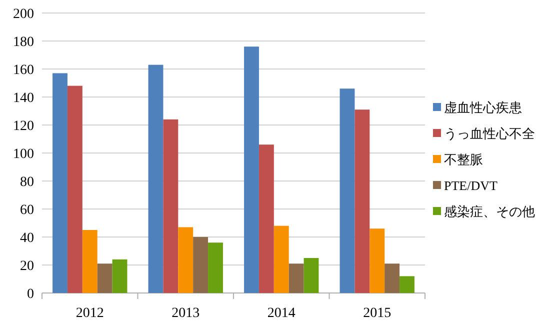 This screenshot has height=324, width=546. I want to click on y-tick-label: 100, so click(23, 154).